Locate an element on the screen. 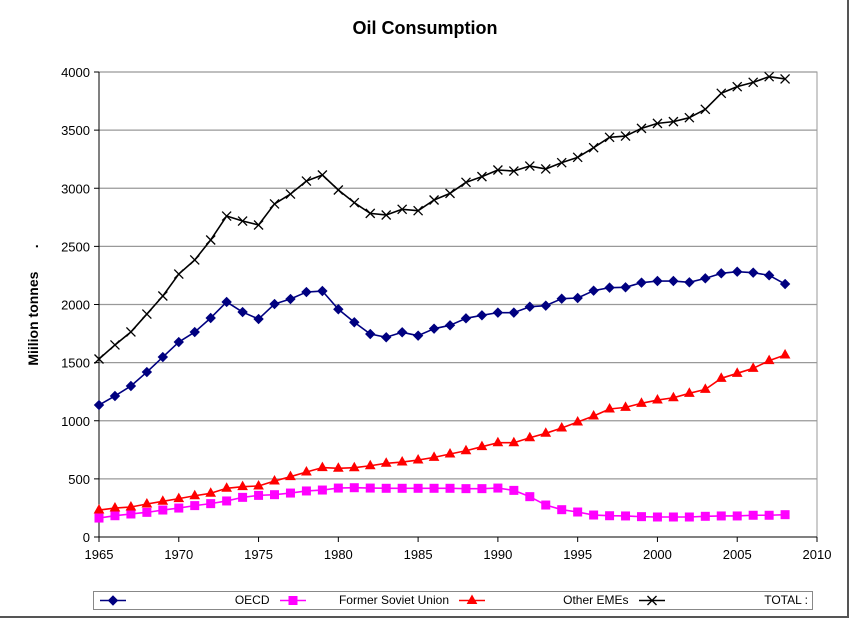  legend-item-total: TOTAL : is located at coordinates (723, 600).